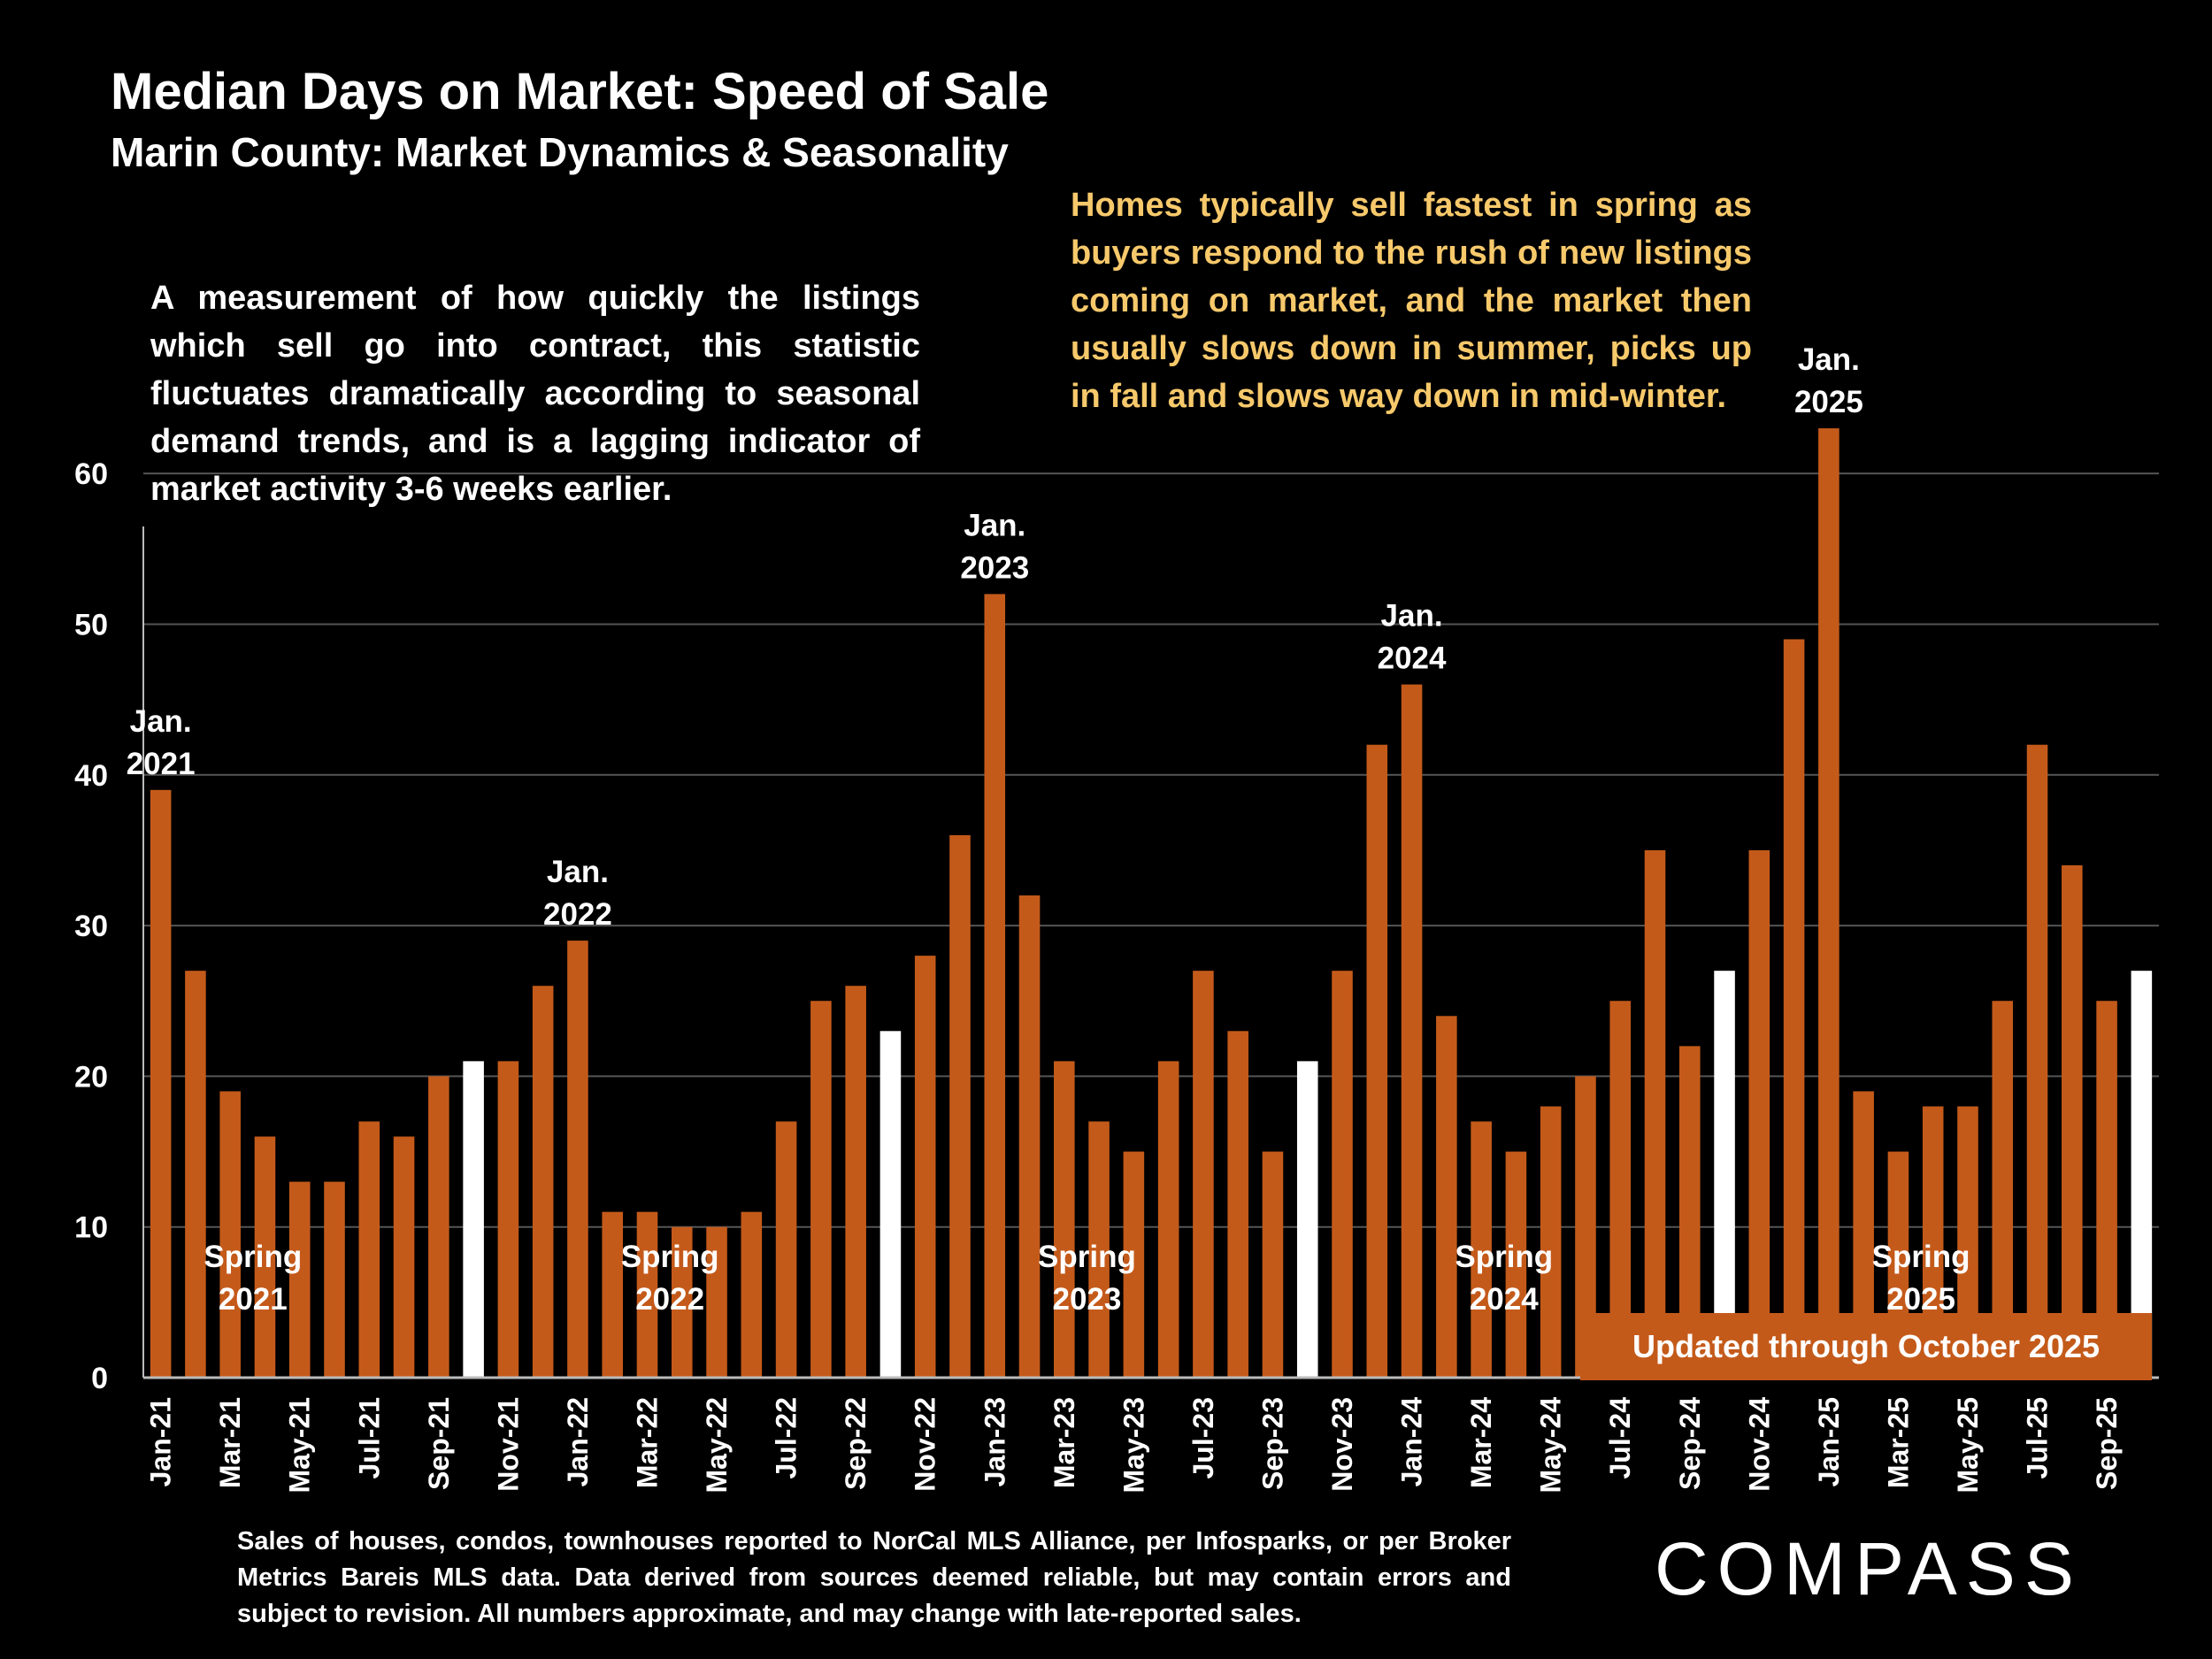  What do you see at coordinates (1869, 1568) in the screenshot?
I see `compass-logo: COMPASS` at bounding box center [1869, 1568].